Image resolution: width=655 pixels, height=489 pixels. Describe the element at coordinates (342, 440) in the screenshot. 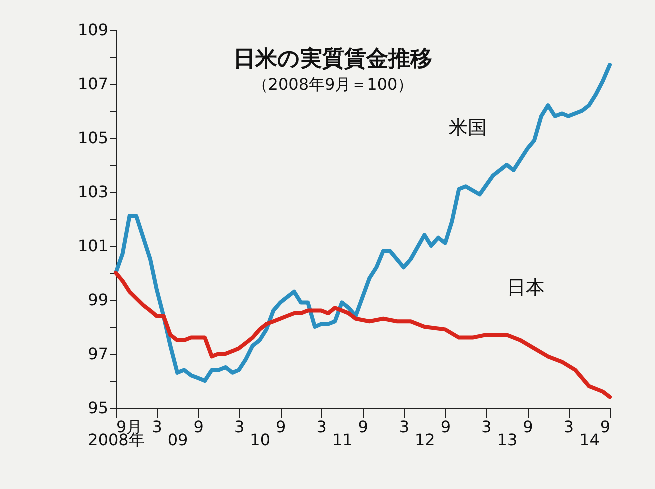

I see `x2-tick-label: 11` at that location.